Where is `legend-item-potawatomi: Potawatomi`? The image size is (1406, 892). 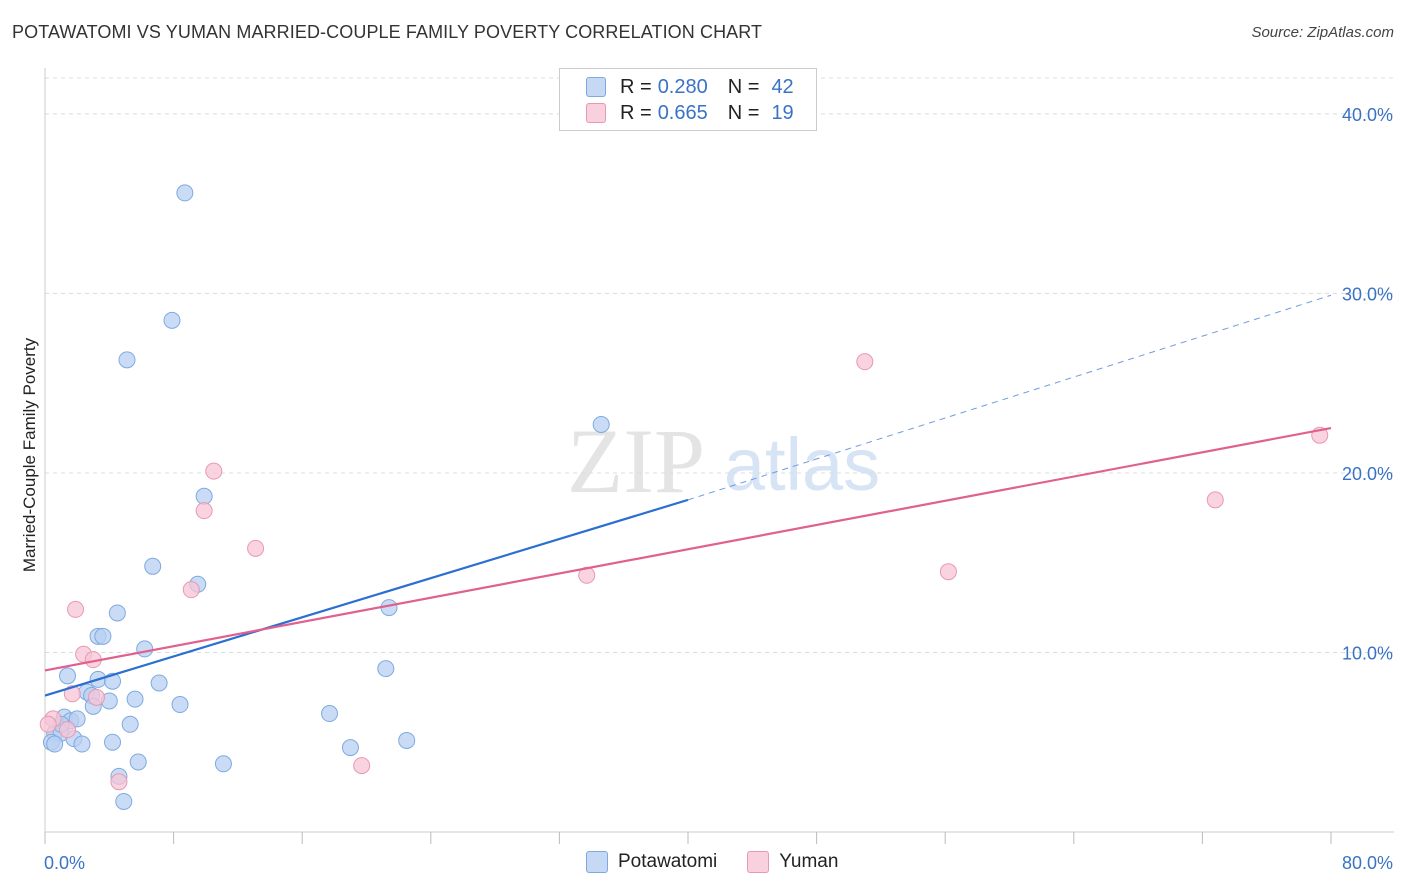 legend-item-potawatomi: Potawatomi is located at coordinates (651, 862).